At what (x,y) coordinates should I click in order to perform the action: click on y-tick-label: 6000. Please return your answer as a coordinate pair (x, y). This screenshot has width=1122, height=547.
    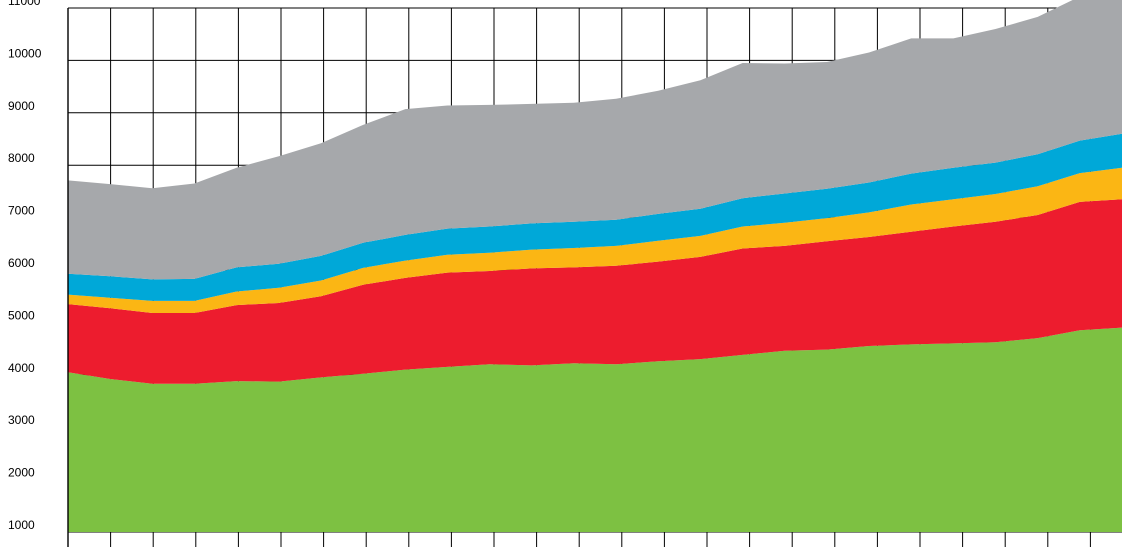
    Looking at the image, I should click on (21, 263).